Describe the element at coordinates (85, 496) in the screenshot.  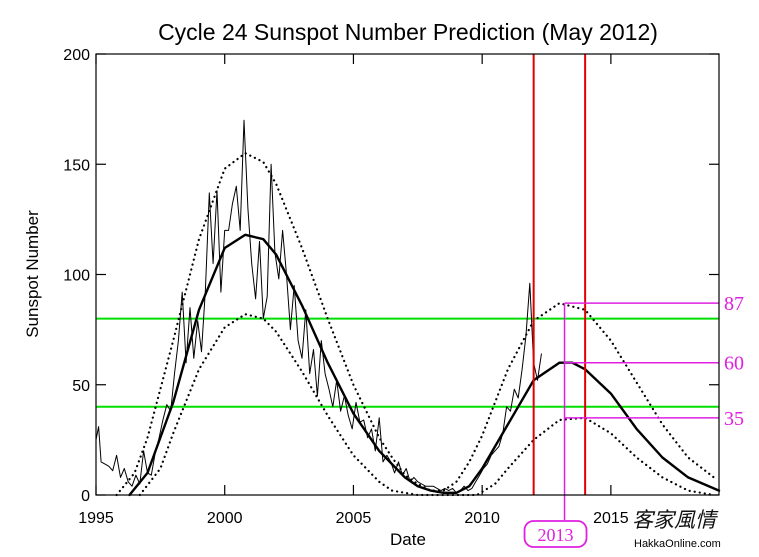
I see `y-tick-label-0: 0` at that location.